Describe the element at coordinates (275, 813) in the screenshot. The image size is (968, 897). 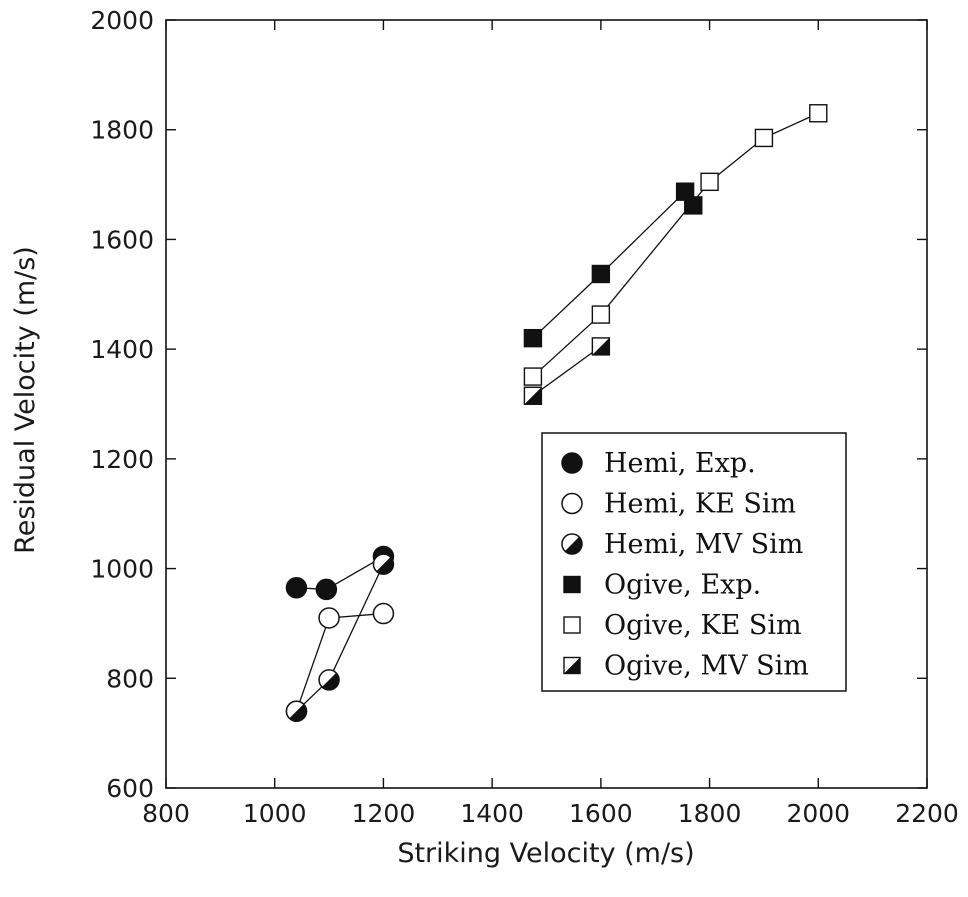
I see `x-tick-label: 1000` at that location.